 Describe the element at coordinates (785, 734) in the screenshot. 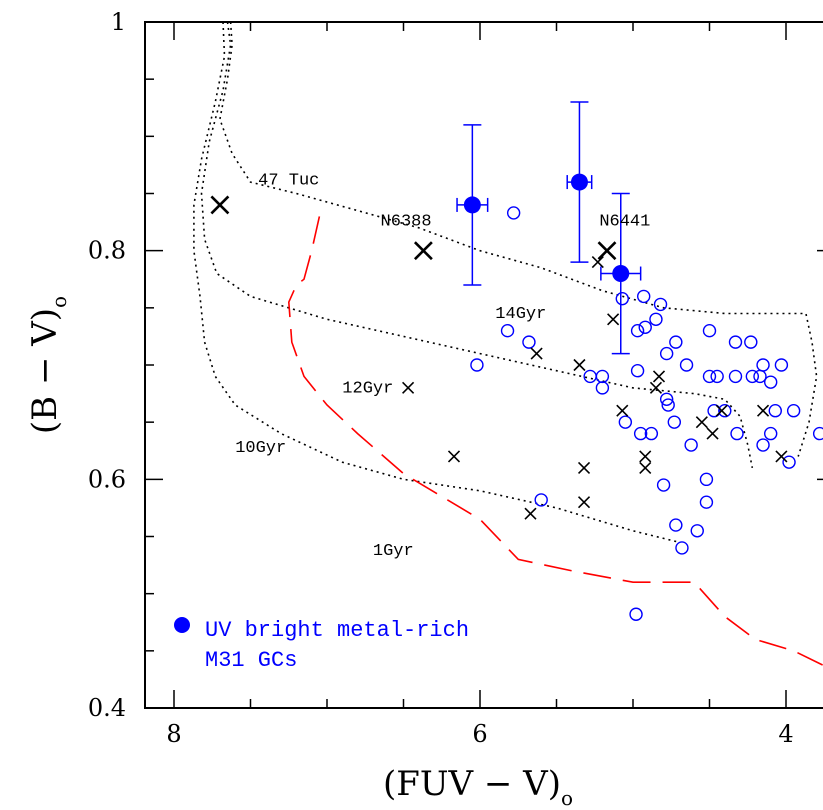

I see `x-tick-label: 4` at that location.